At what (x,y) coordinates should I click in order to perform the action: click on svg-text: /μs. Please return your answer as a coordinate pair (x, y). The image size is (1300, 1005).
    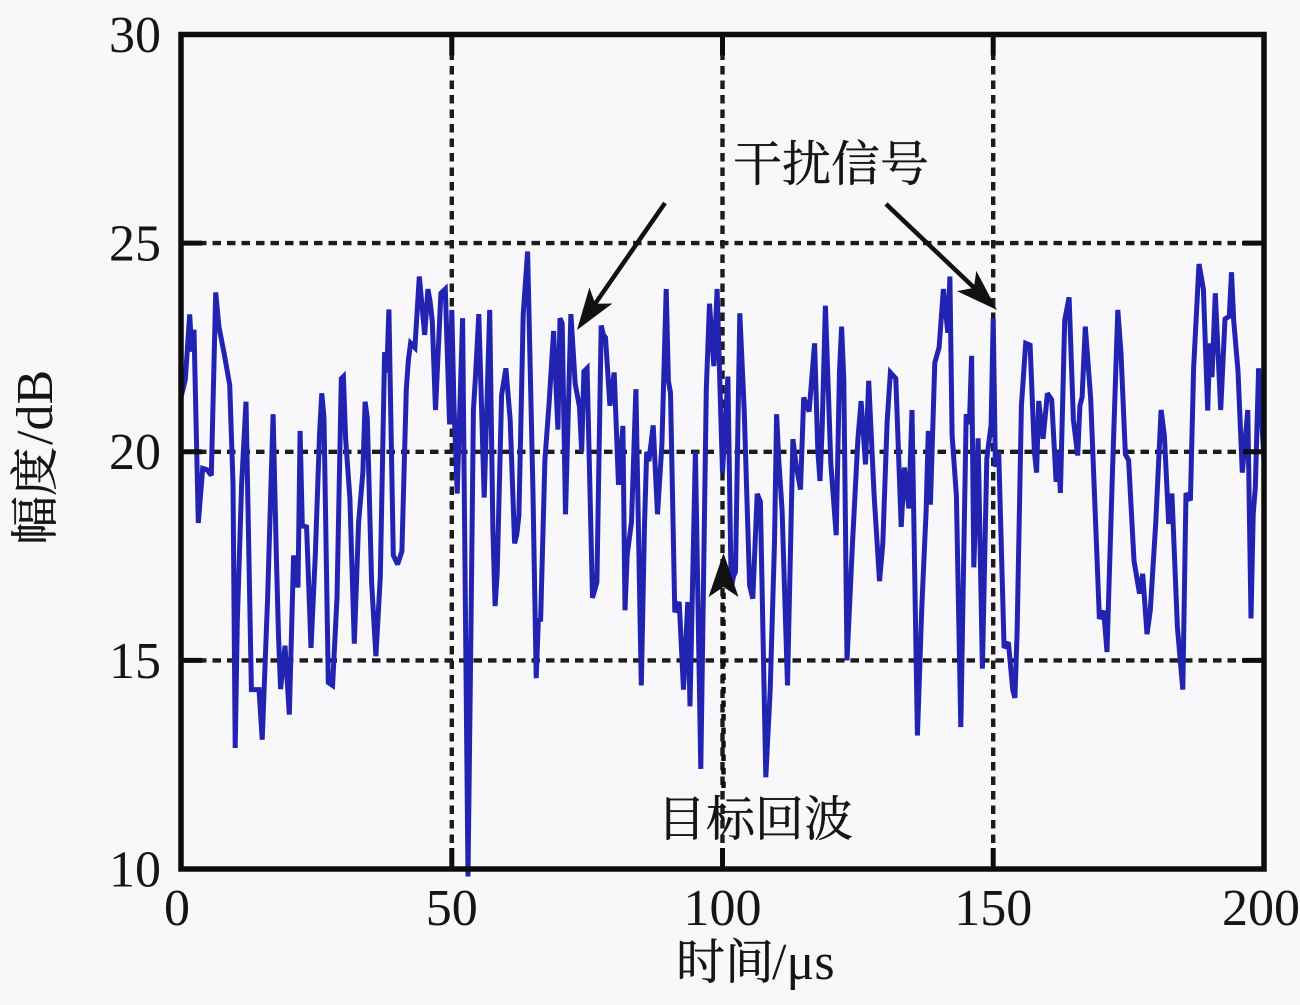
    Looking at the image, I should click on (803, 962).